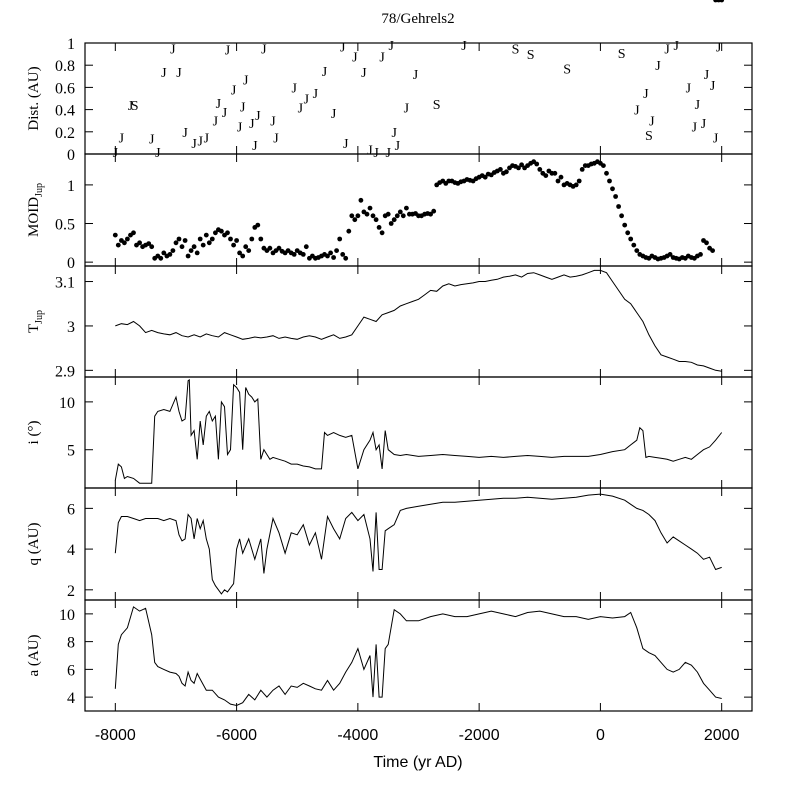 The width and height of the screenshot is (797, 797). What do you see at coordinates (225, 113) in the screenshot?
I see `encounter-15: J` at bounding box center [225, 113].